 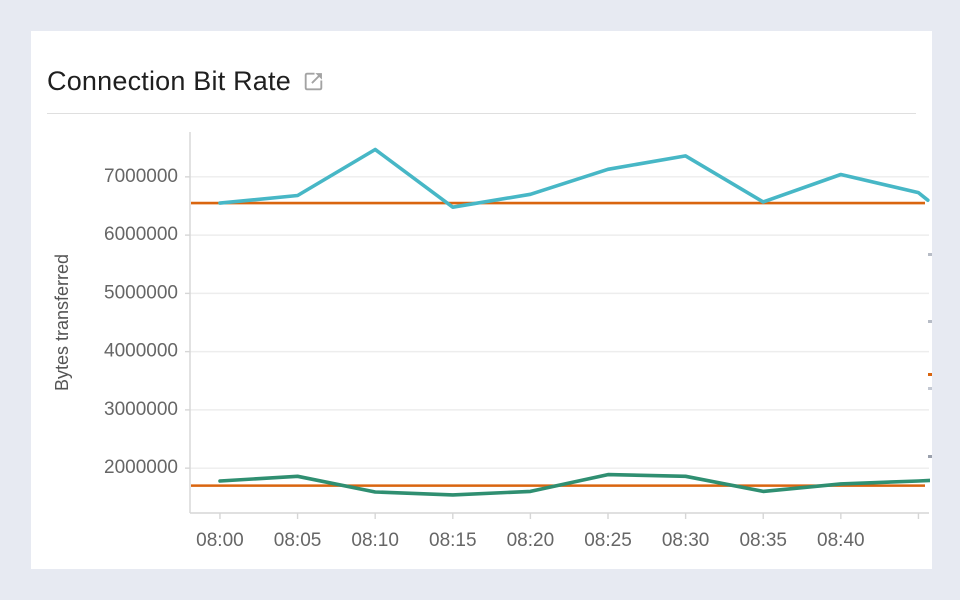 What do you see at coordinates (481, 113) in the screenshot?
I see `header-divider` at bounding box center [481, 113].